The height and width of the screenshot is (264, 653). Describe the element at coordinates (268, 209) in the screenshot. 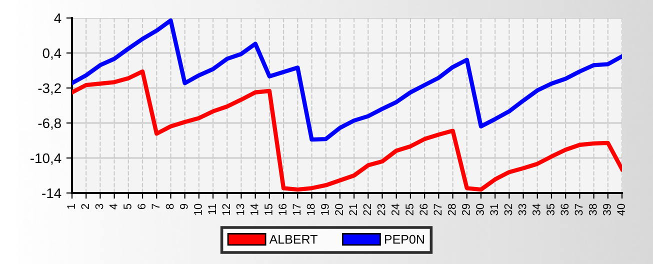

I see `x-tick-label: 15` at that location.